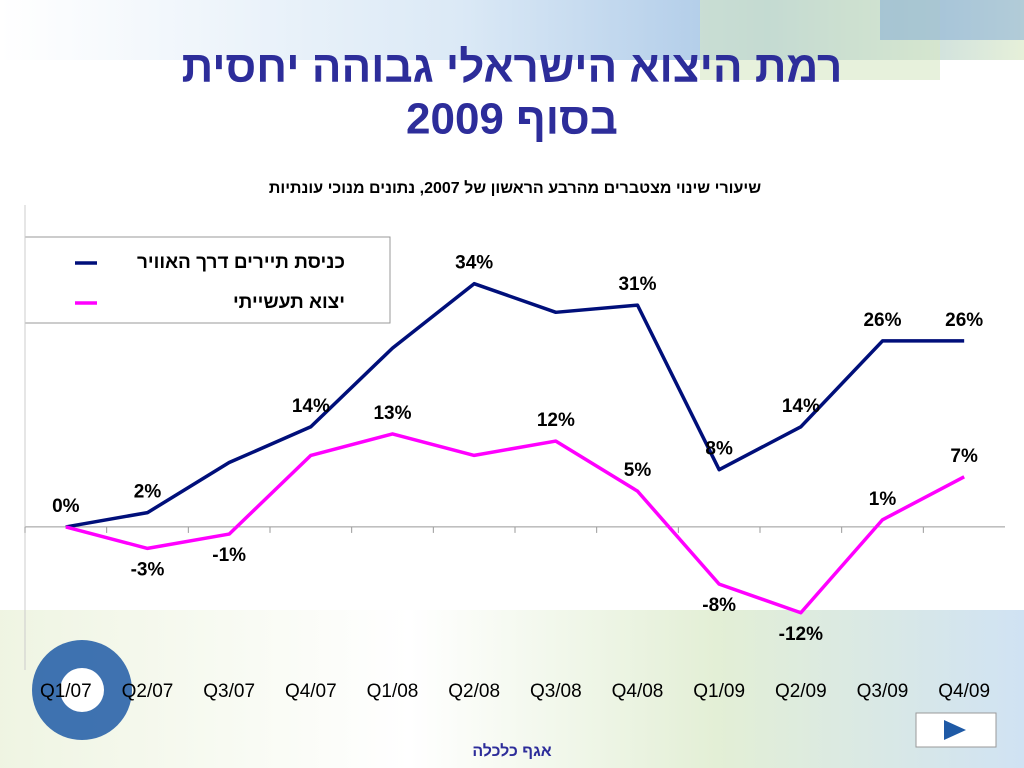 The width and height of the screenshot is (1024, 768). I want to click on x-tick-label: Q1/08, so click(393, 691).